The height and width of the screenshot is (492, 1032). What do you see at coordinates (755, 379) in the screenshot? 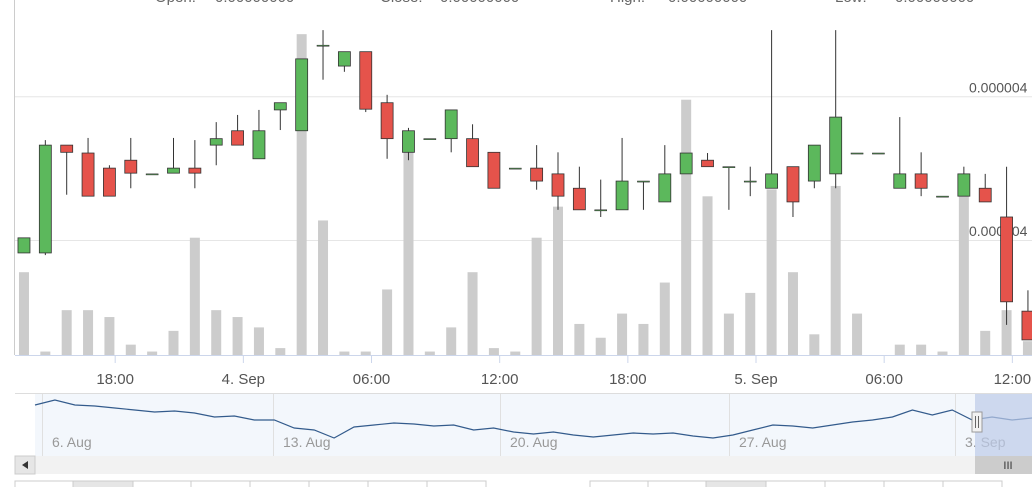
I see `x-tick-label: 5. Sep` at bounding box center [755, 379].